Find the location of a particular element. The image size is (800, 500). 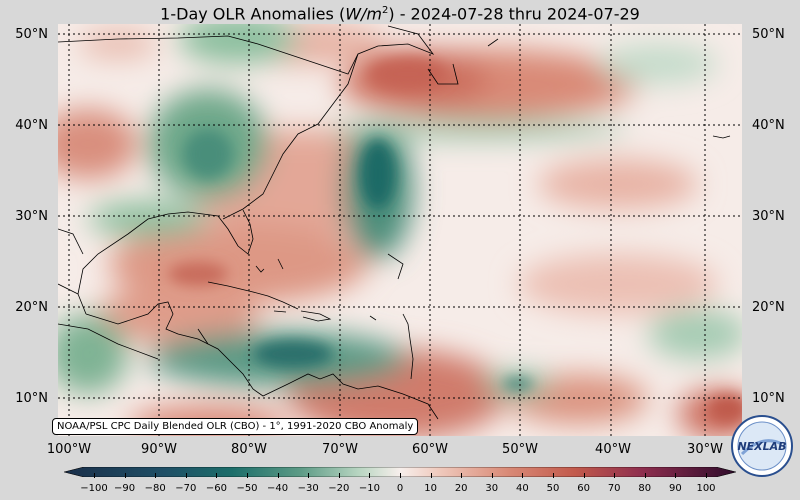

lat-label-right-50: 50°N is located at coordinates (768, 34).